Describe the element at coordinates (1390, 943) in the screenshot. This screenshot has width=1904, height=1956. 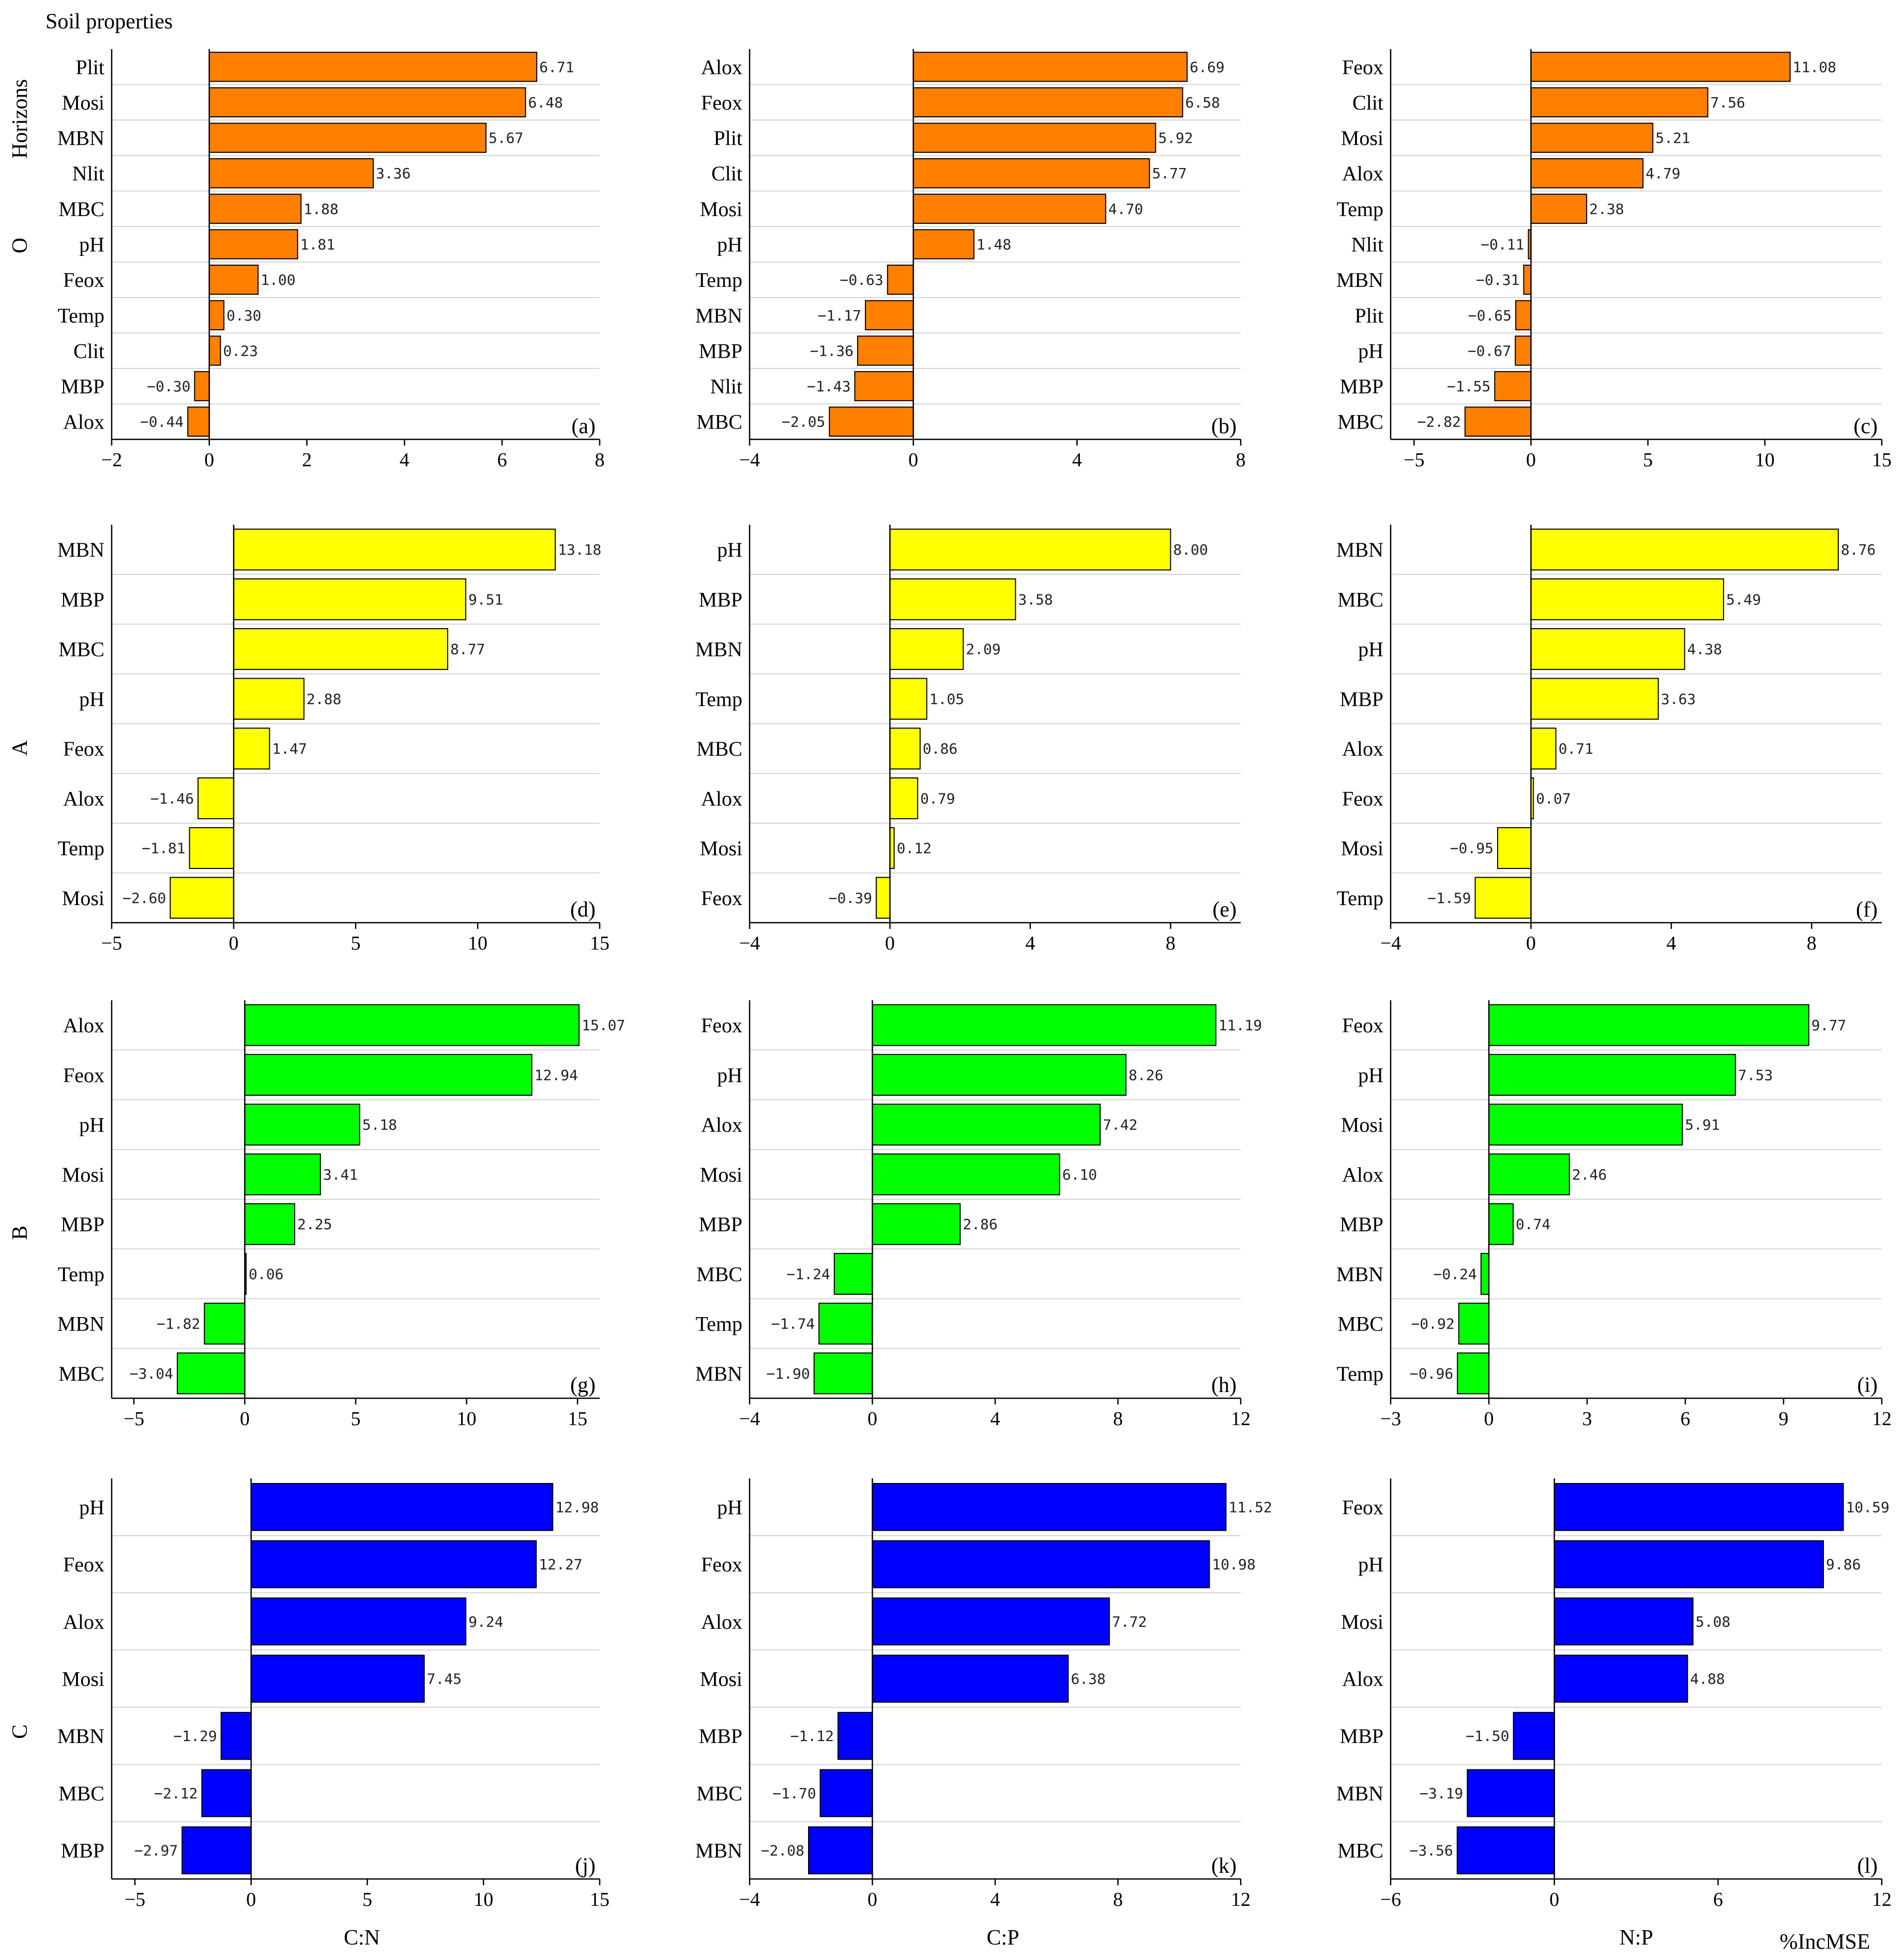
I see `x-tick-label: −4` at that location.